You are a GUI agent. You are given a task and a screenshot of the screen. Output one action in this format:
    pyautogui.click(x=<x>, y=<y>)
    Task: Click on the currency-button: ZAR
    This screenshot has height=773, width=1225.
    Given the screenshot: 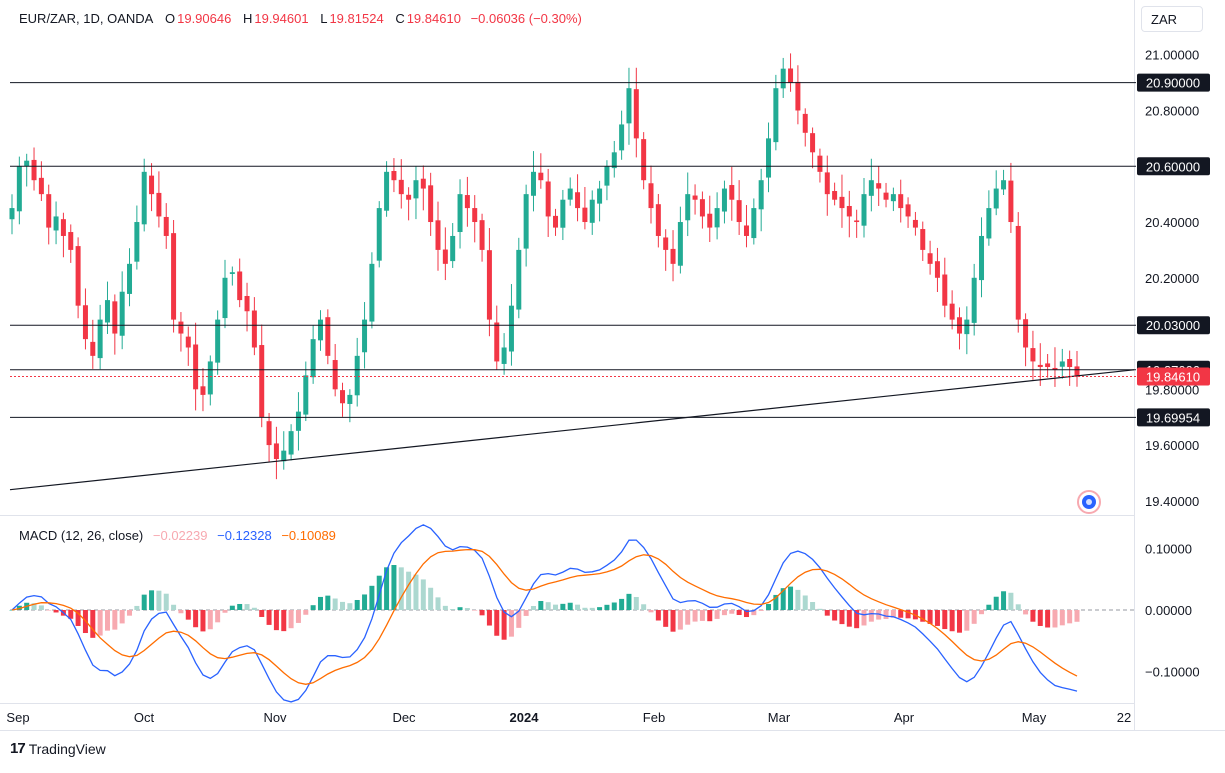 What is the action you would take?
    pyautogui.click(x=1172, y=19)
    